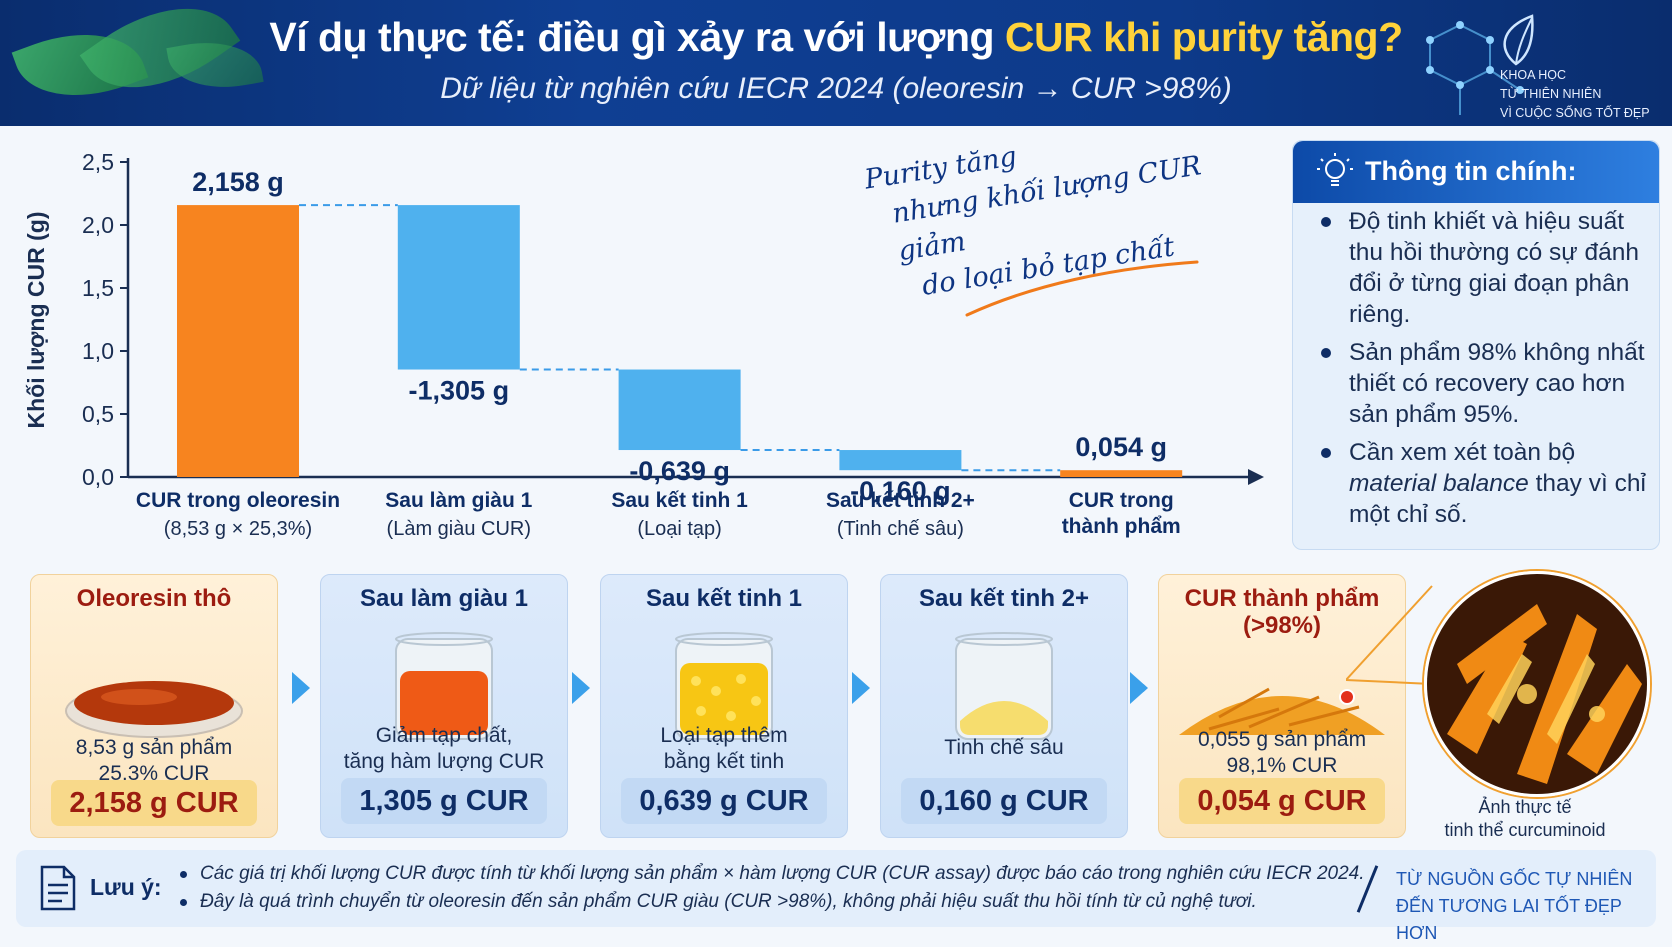 This screenshot has height=947, width=1672. What do you see at coordinates (900, 491) in the screenshot?
I see `bar-value-label: -0,160 g` at bounding box center [900, 491].